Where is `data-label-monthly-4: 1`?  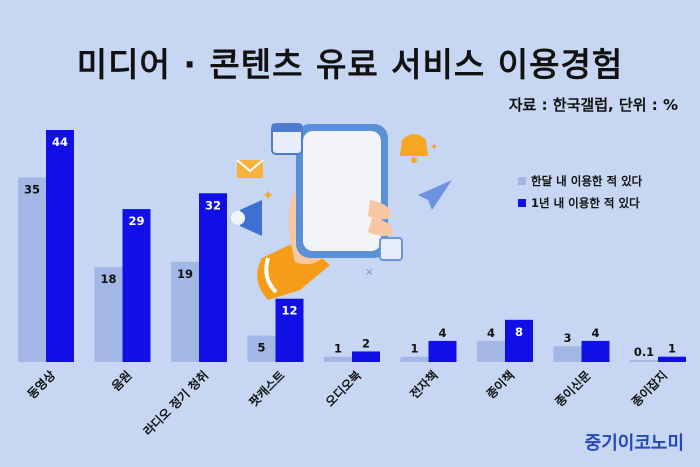
data-label-monthly-4: 1 is located at coordinates (338, 349).